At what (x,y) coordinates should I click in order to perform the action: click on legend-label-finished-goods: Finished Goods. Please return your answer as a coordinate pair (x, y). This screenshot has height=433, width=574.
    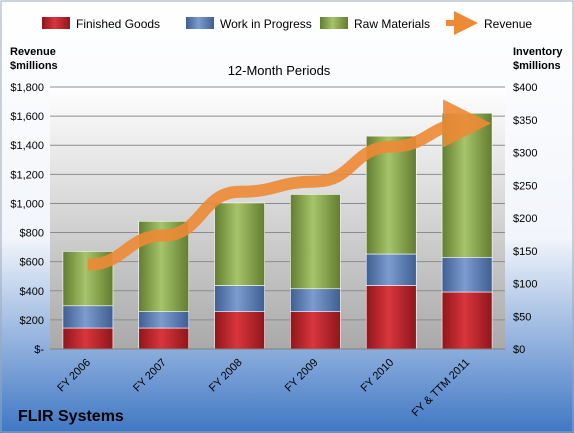
    Looking at the image, I should click on (118, 24).